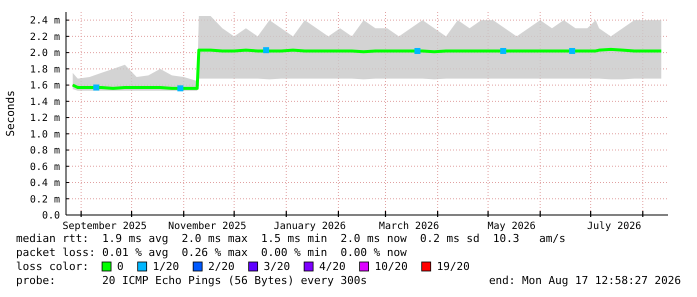  I want to click on legend-label: 19/20, so click(453, 266).